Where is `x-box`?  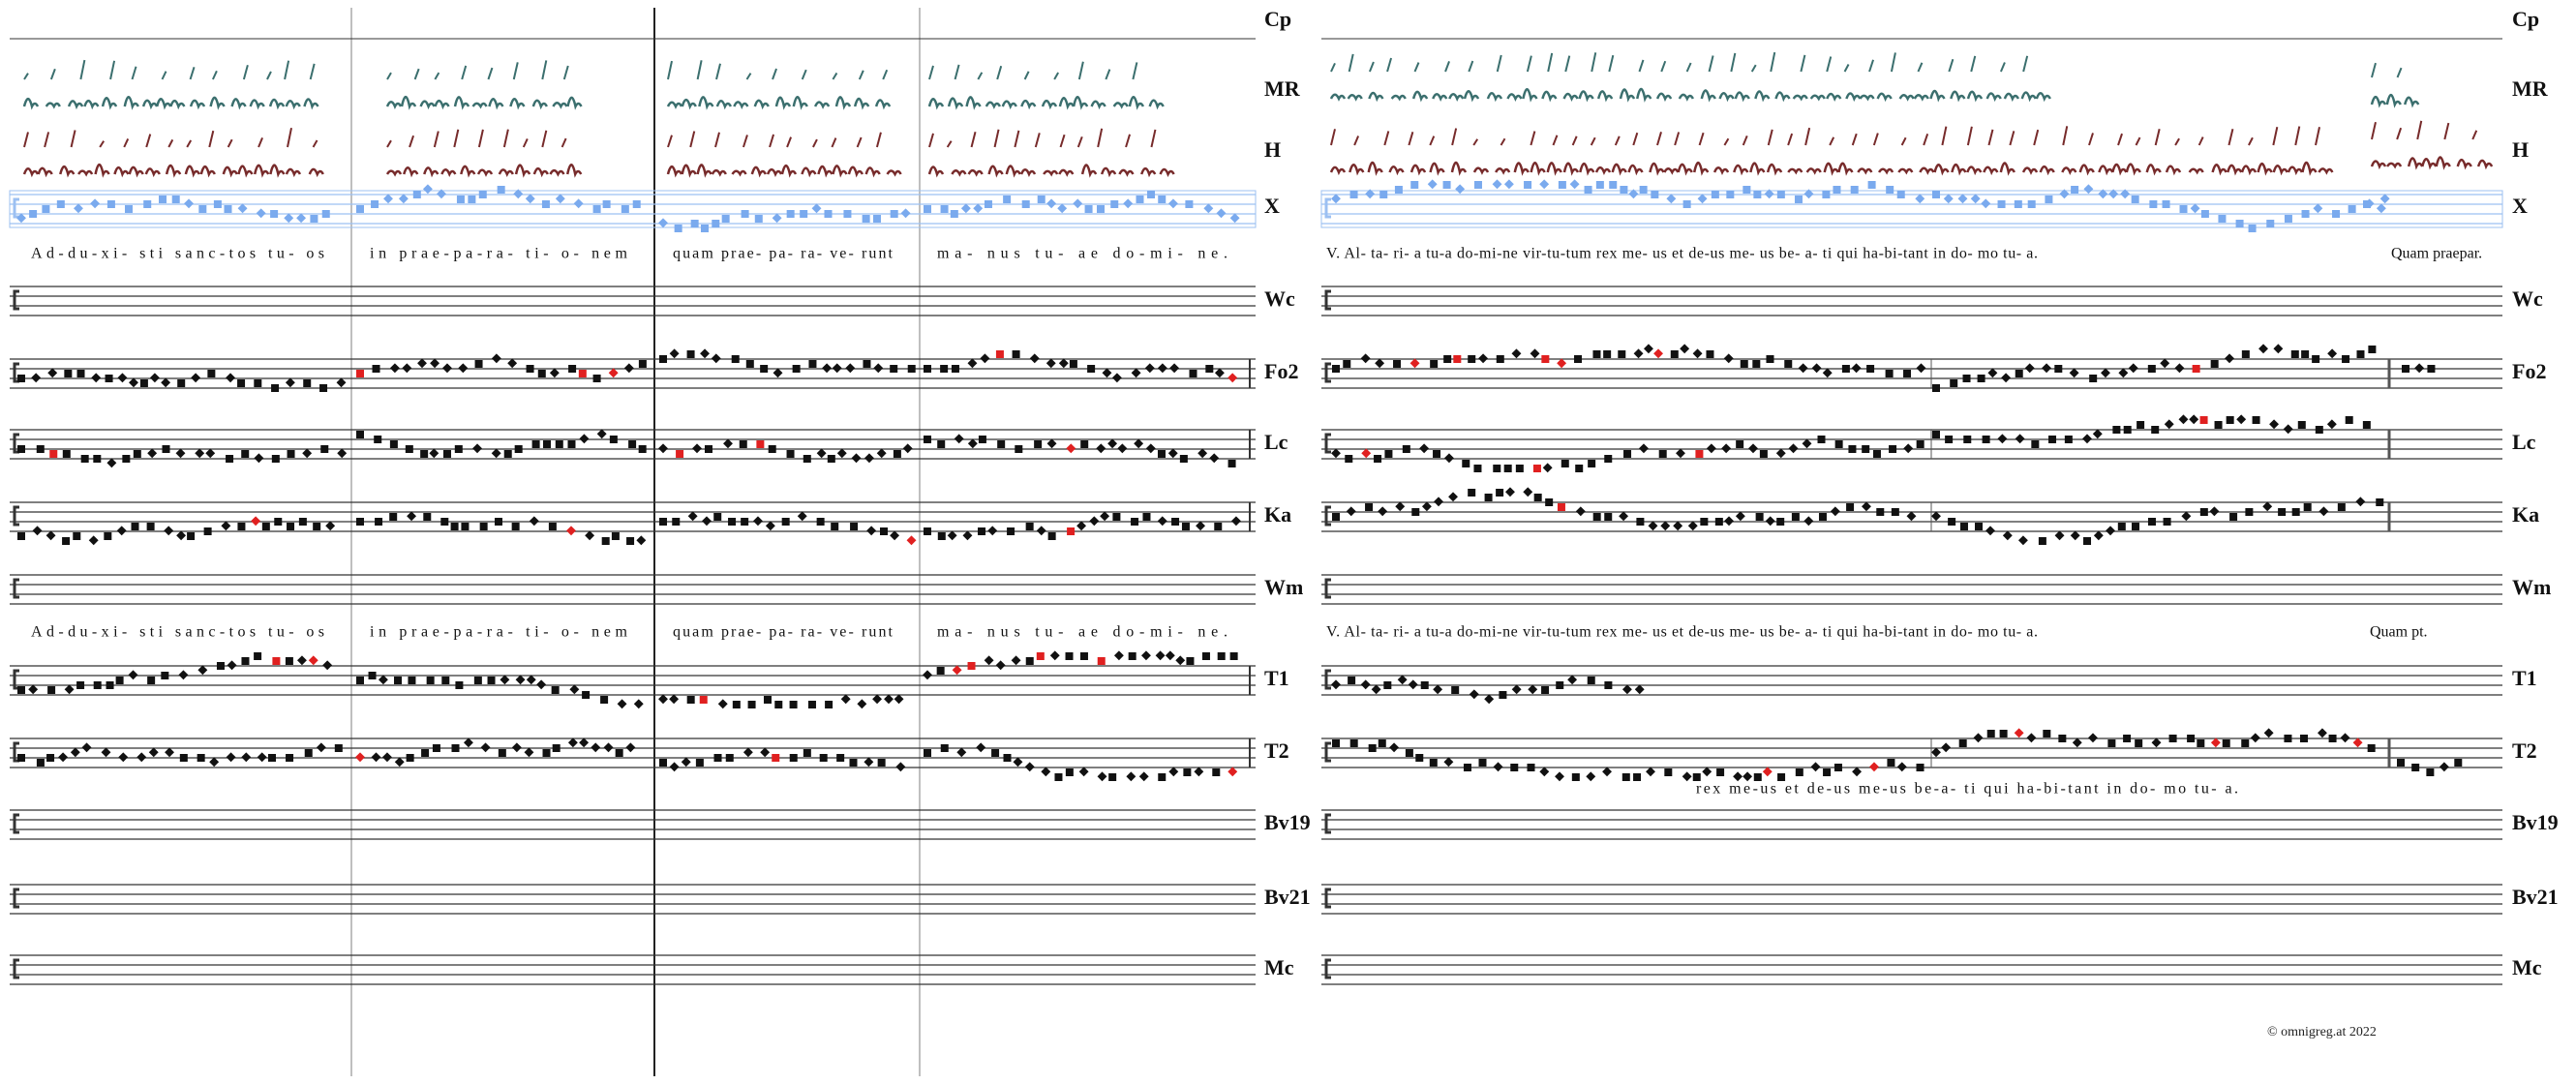
x-box is located at coordinates (633, 209).